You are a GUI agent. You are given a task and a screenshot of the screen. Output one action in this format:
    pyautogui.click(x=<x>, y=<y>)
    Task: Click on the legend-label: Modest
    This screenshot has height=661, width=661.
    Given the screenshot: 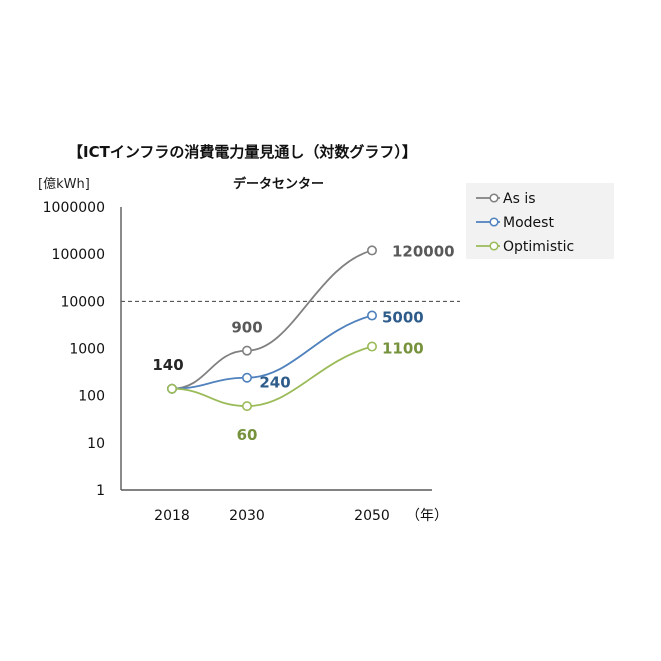 What is the action you would take?
    pyautogui.click(x=528, y=223)
    